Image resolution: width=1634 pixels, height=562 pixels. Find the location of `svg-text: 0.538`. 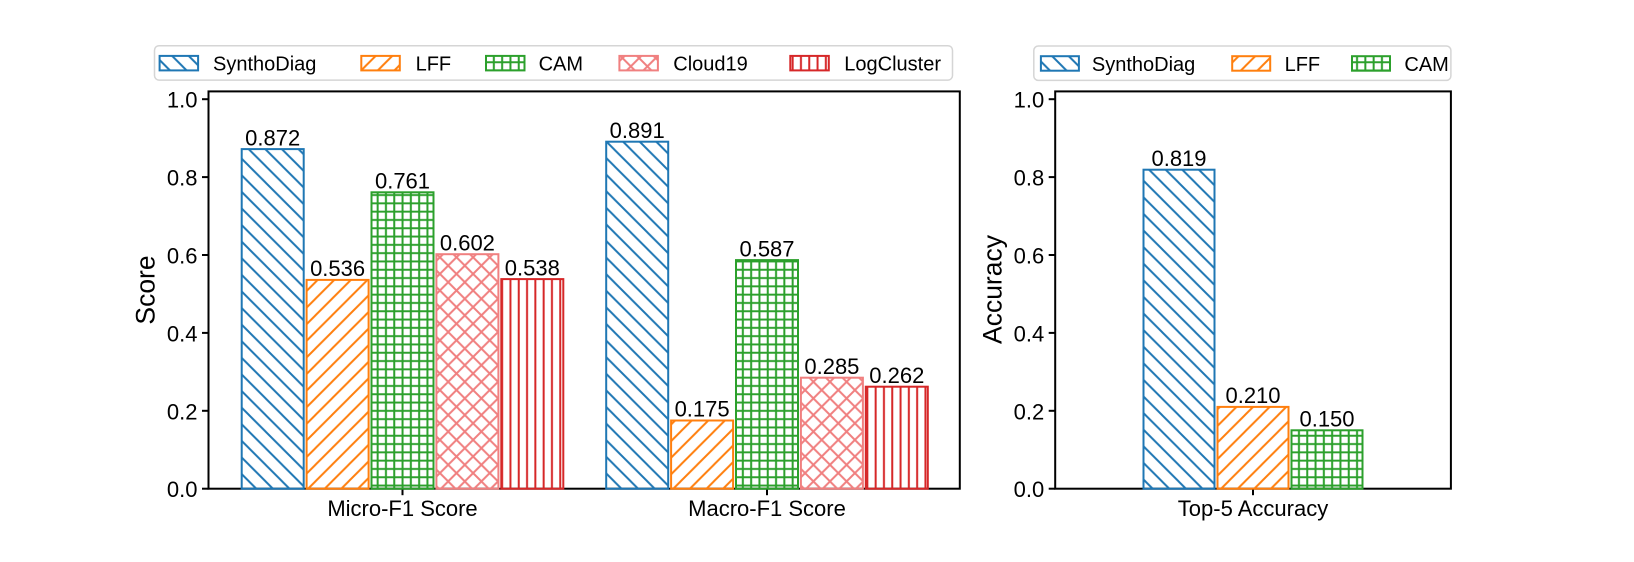

svg-text: 0.538 is located at coordinates (532, 267).